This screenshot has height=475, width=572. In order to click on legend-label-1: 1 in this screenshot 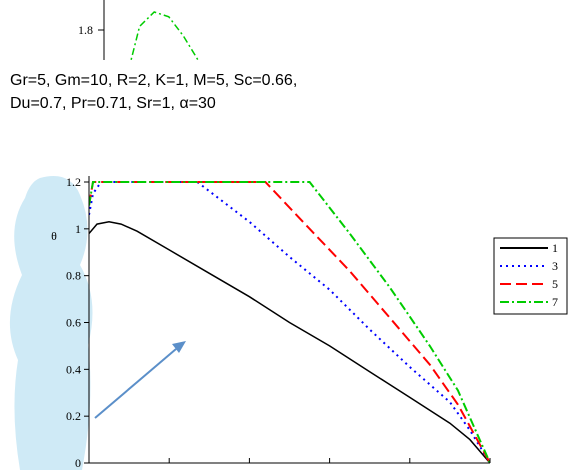, I will do `click(555, 248)`.